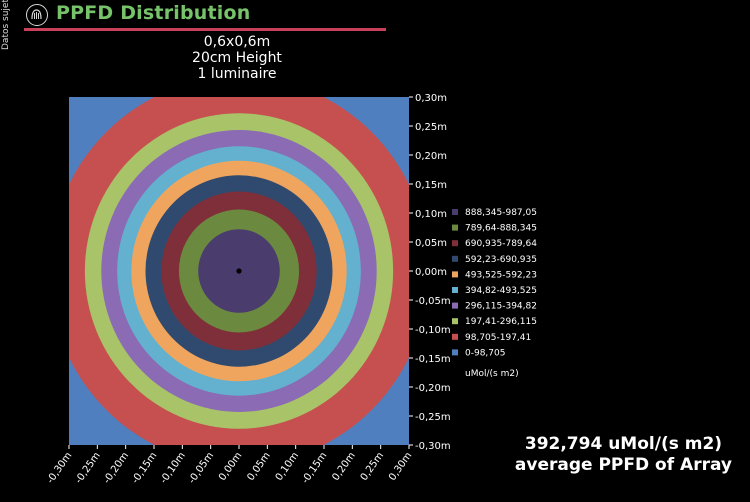  Describe the element at coordinates (501, 291) in the screenshot. I see `legend-label: 394,82-493,525` at that location.